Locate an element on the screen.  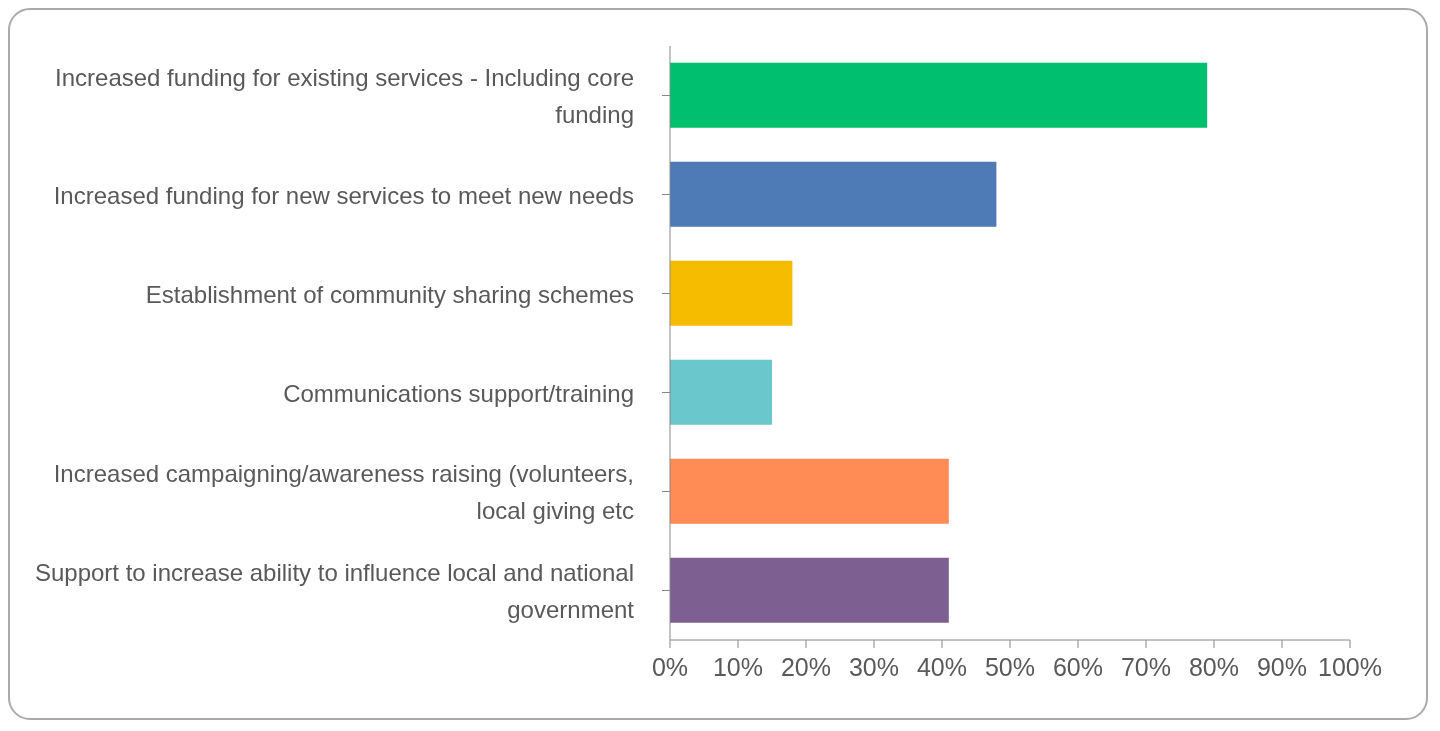
x-tick-label: 90% is located at coordinates (1282, 666).